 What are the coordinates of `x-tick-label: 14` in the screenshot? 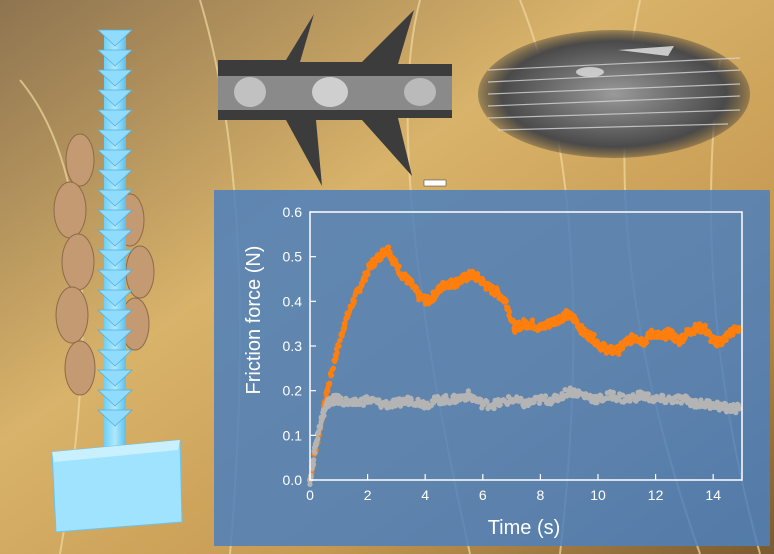 It's located at (713, 495).